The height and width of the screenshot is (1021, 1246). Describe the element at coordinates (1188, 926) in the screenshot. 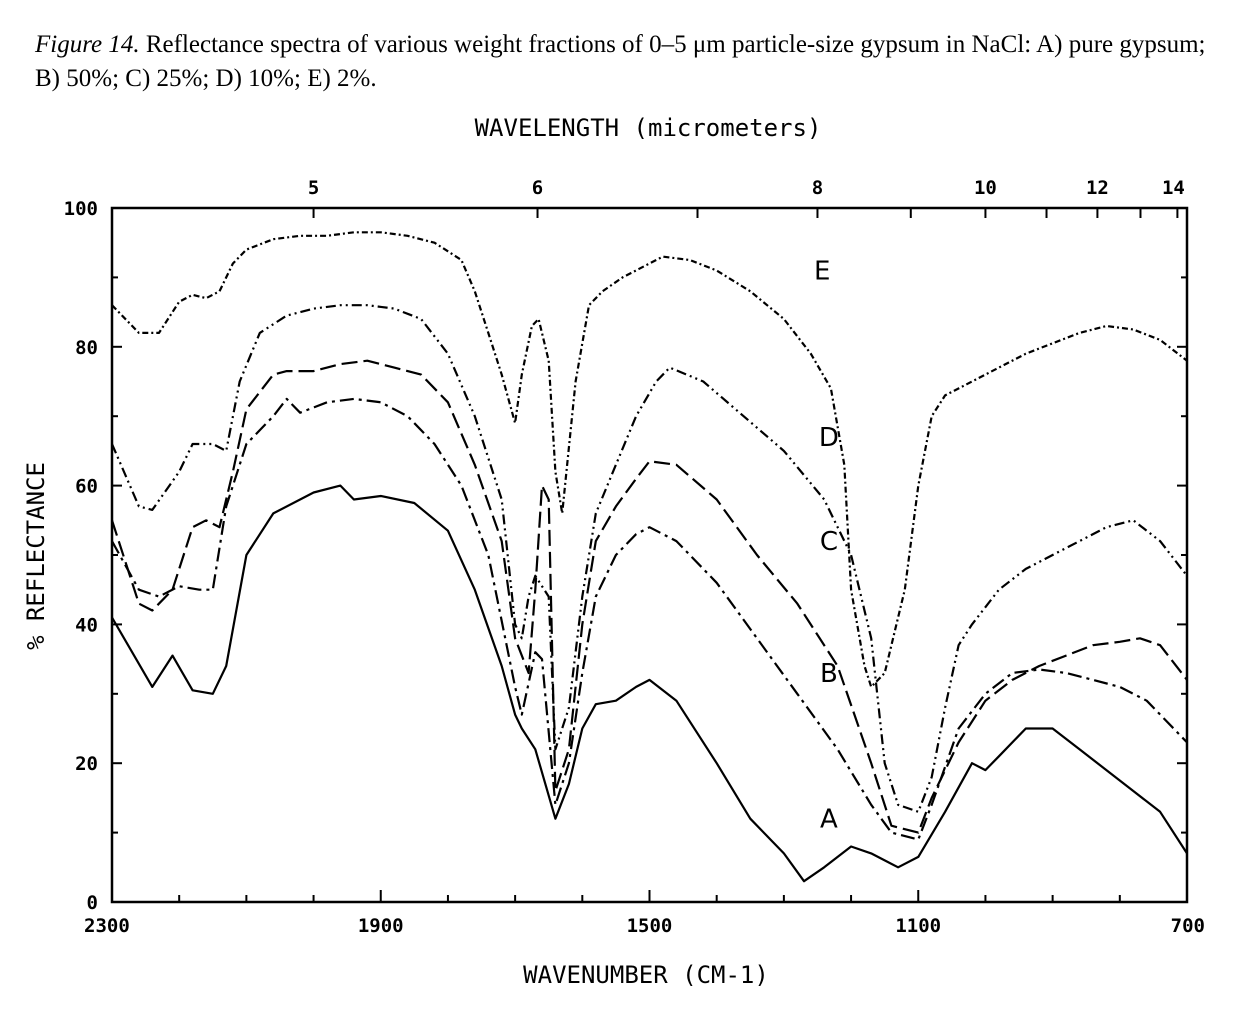

I see `x-tick-label: 700` at that location.